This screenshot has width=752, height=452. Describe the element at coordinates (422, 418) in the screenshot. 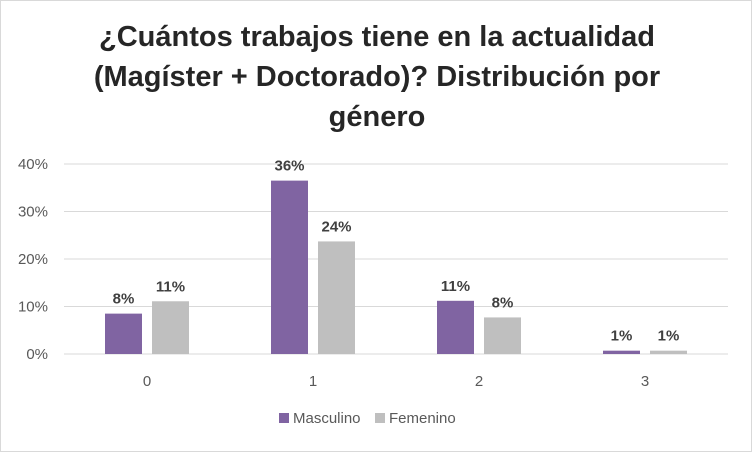

I see `legend-label-femenino: Femenino` at that location.